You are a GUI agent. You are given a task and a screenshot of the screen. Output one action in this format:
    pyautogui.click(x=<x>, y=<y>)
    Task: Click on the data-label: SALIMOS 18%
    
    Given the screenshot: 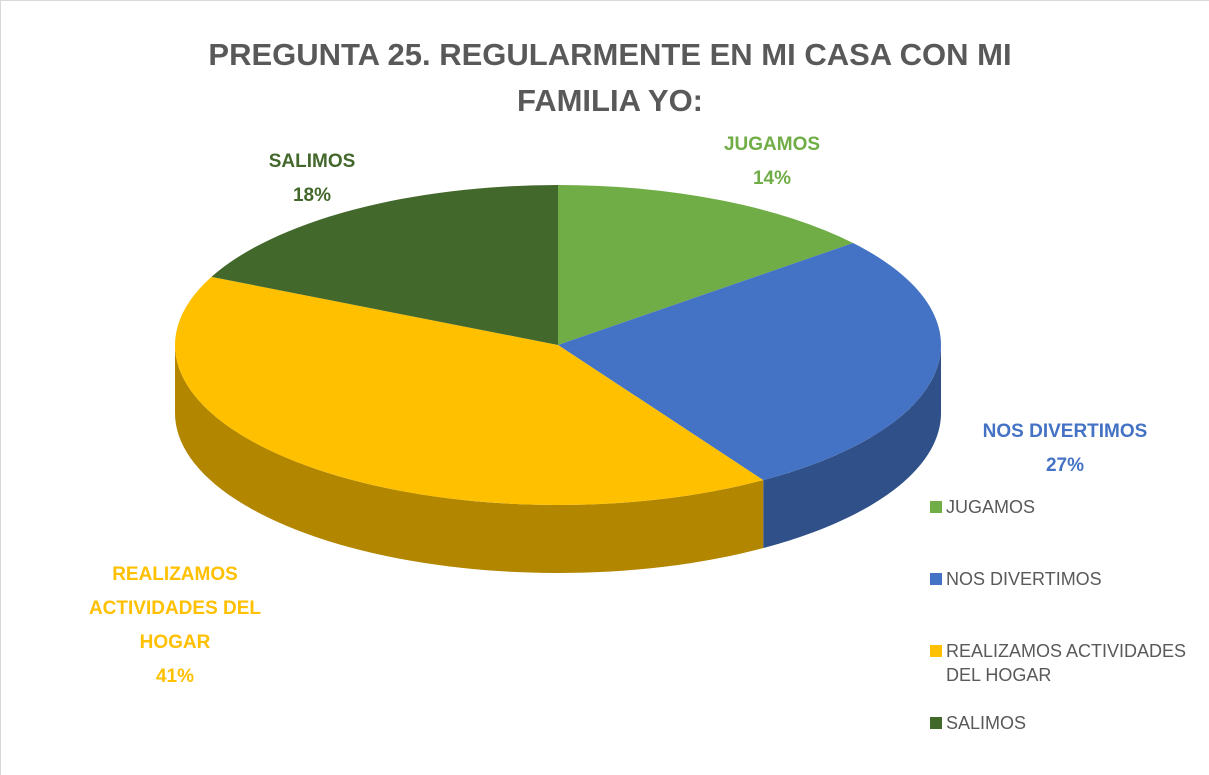 What is the action you would take?
    pyautogui.click(x=312, y=179)
    